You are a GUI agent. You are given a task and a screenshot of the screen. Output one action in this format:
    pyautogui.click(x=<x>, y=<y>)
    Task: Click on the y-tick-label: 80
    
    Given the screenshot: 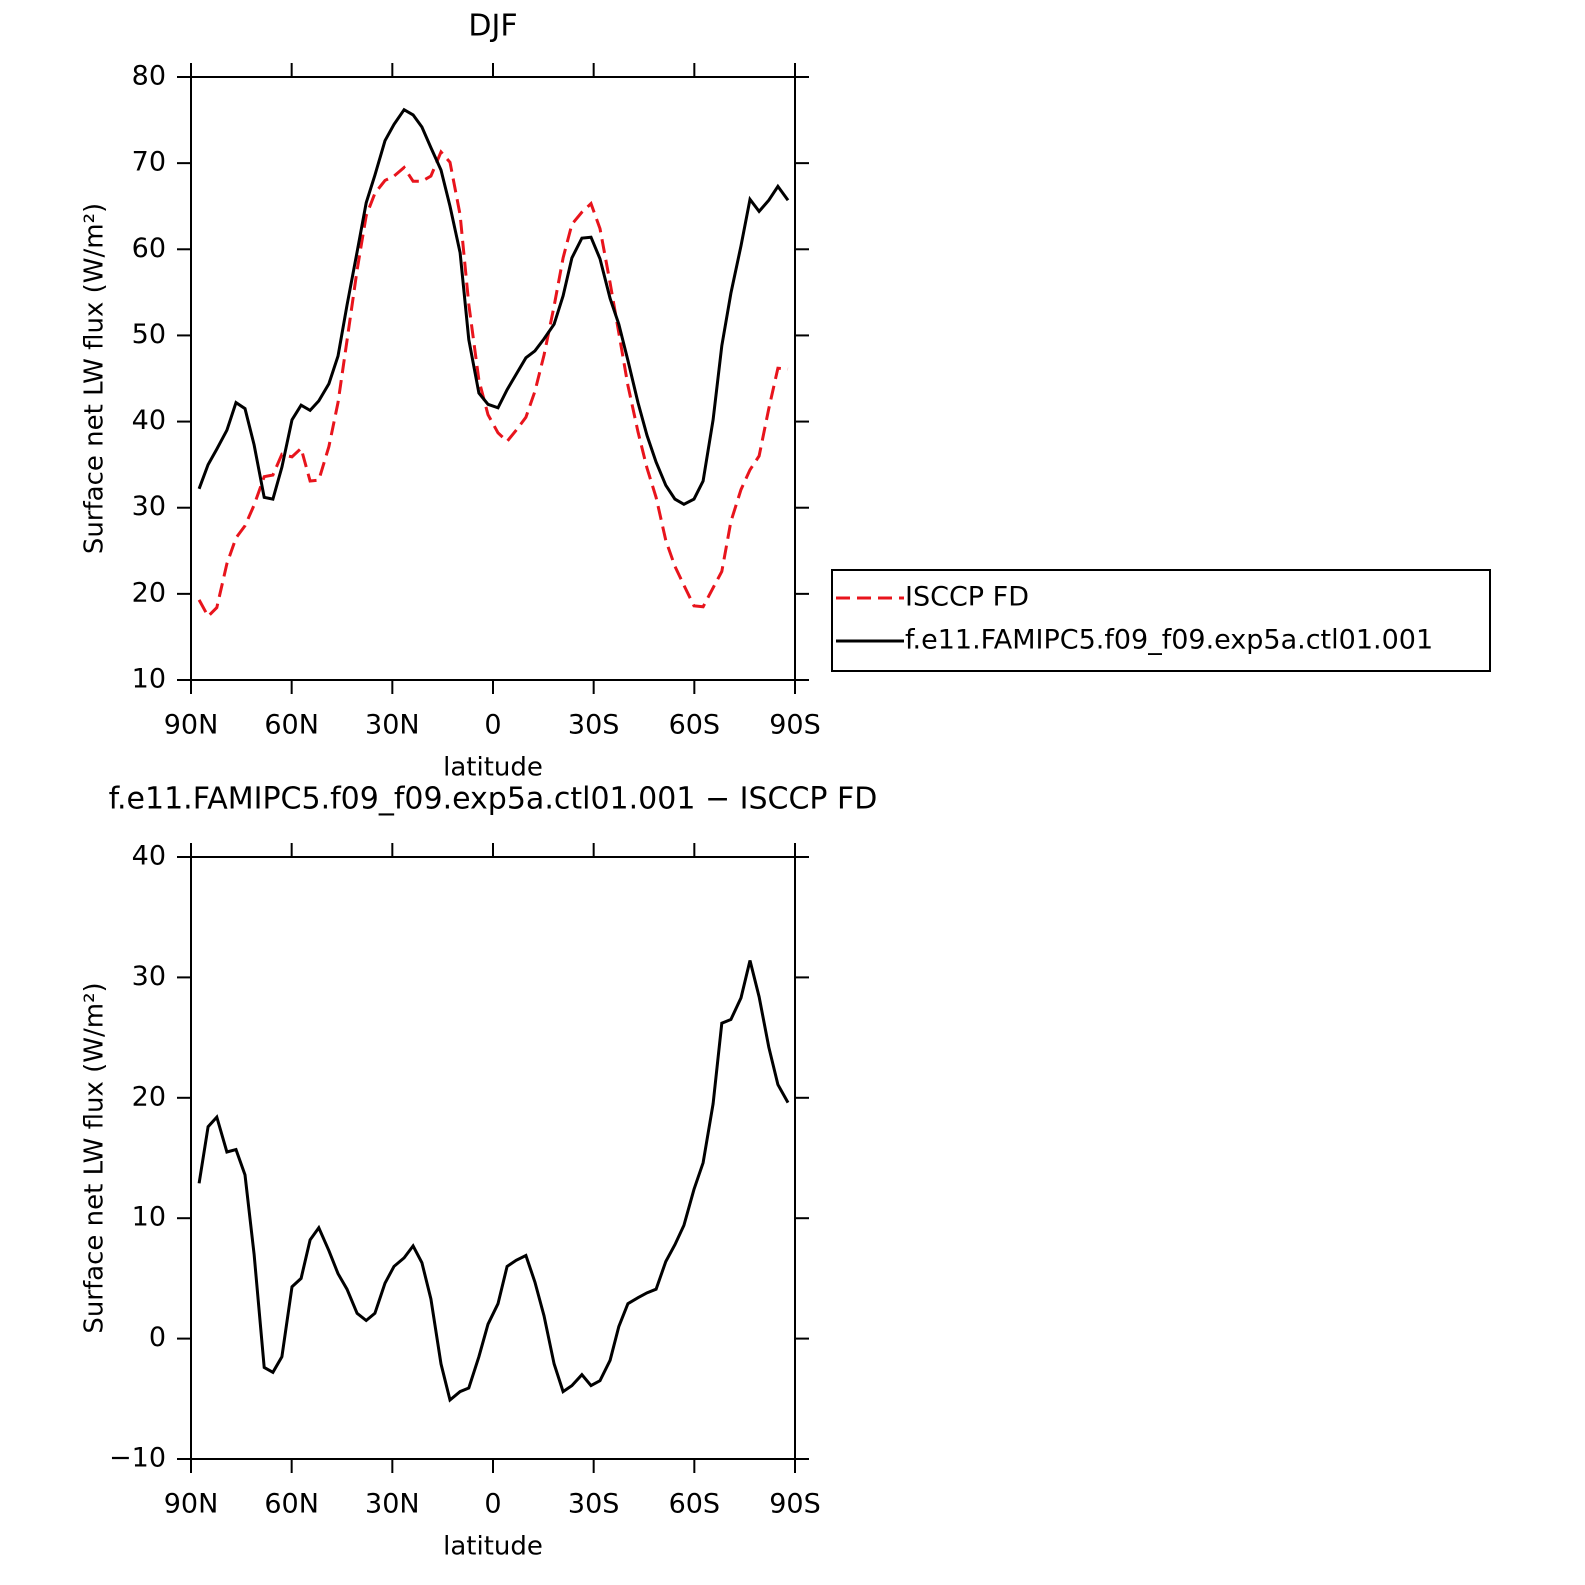 What is the action you would take?
    pyautogui.click(x=149, y=76)
    